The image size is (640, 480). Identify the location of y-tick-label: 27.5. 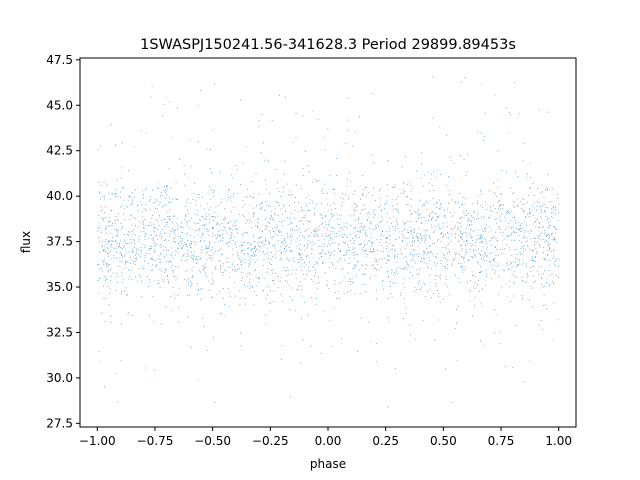
(59, 423).